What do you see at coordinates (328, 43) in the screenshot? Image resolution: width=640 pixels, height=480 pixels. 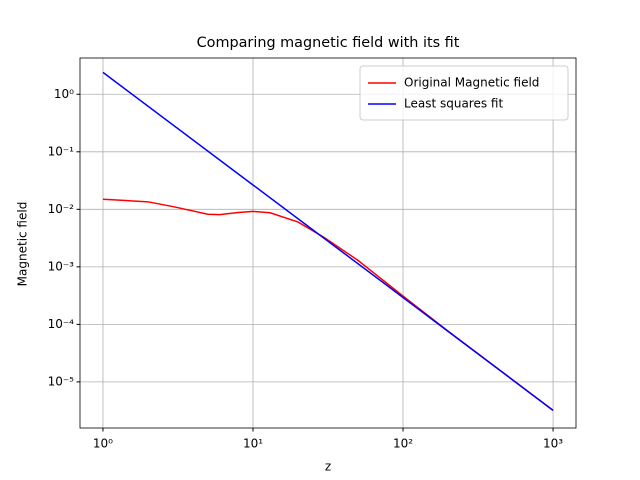 I see `chart-title: Comparing magnetic field with its fit` at bounding box center [328, 43].